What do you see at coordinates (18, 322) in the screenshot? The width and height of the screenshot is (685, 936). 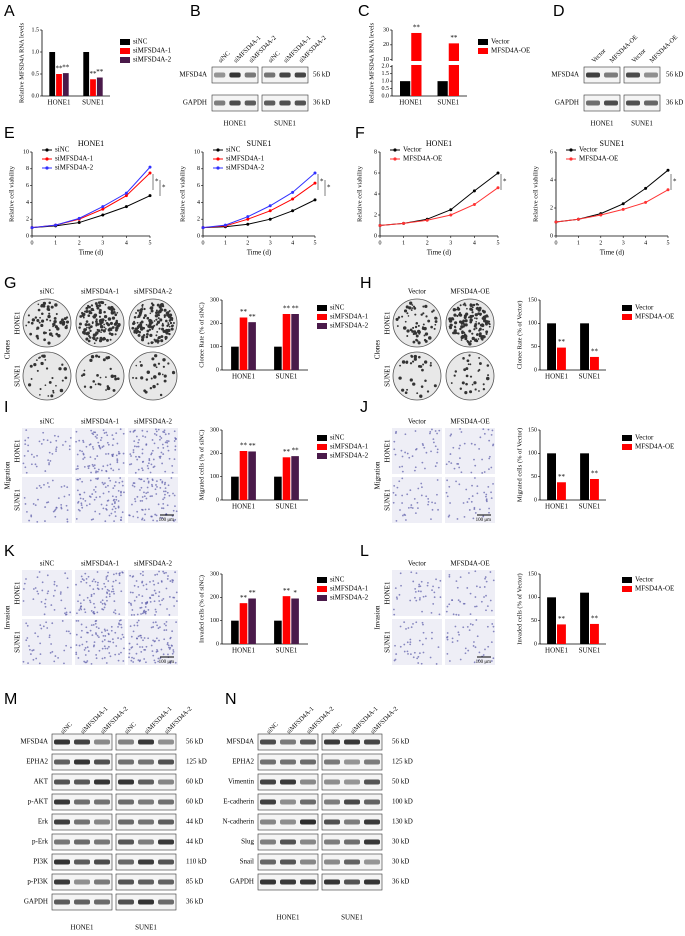 I see `row-label: HONE1` at bounding box center [18, 322].